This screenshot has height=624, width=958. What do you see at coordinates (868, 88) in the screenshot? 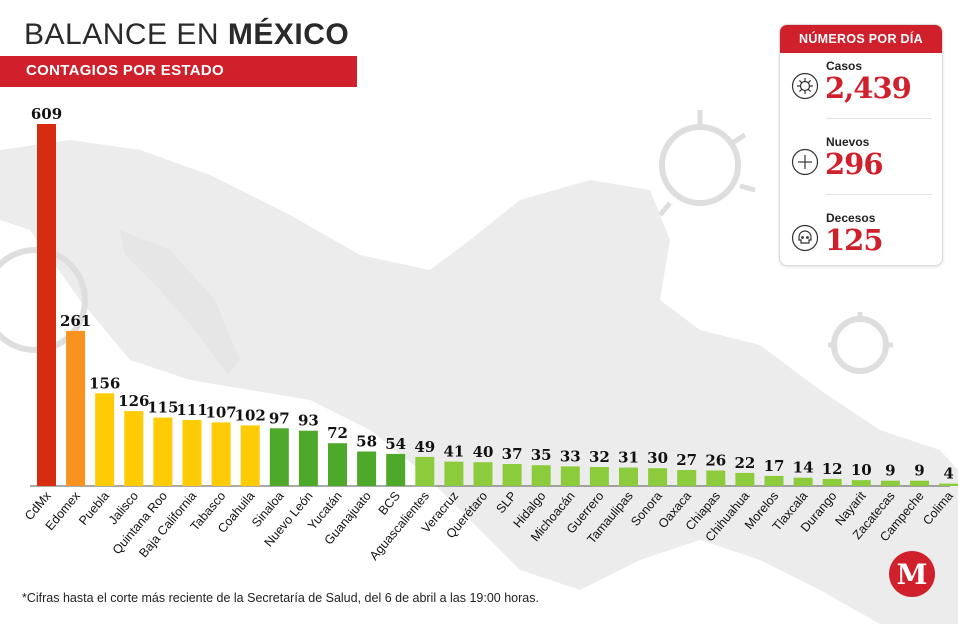
I see `stat-value: 2,439` at bounding box center [868, 88].